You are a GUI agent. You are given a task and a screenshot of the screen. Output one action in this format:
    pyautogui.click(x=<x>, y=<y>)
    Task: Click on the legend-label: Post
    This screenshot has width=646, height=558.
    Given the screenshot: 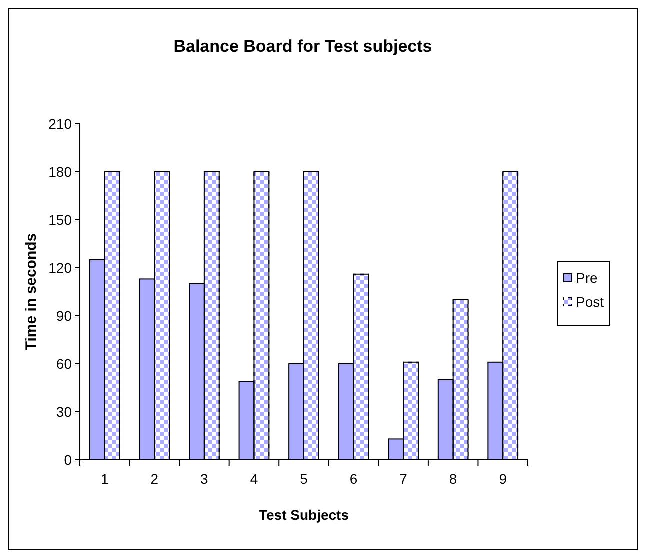 What is the action you would take?
    pyautogui.click(x=590, y=302)
    